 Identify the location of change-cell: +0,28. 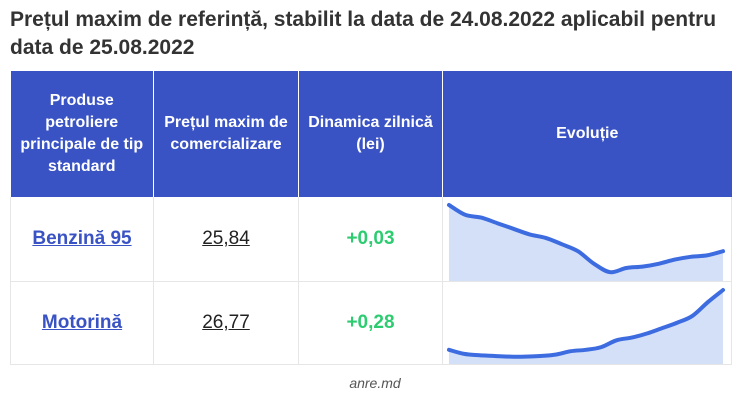
(370, 323).